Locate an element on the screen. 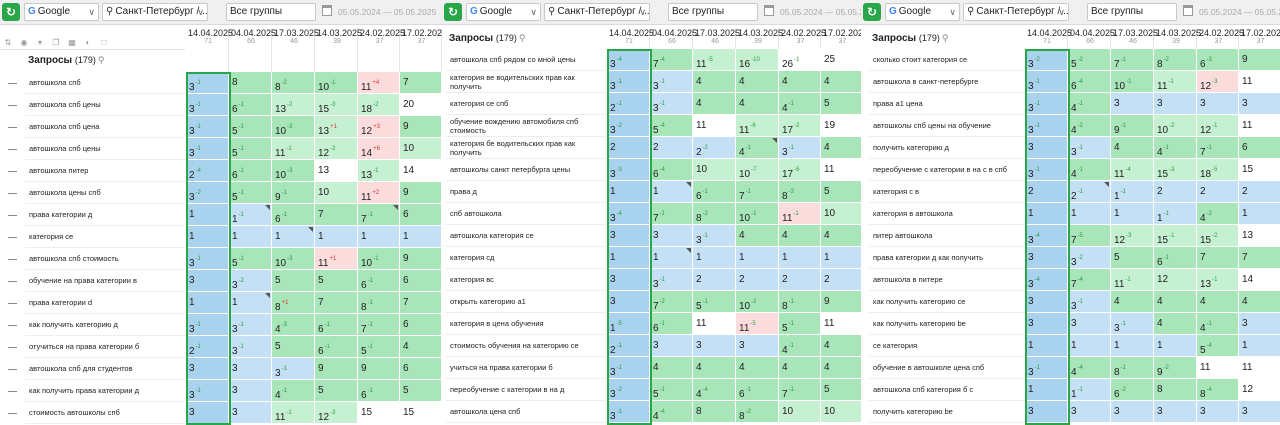  refresh-icon: ↻ is located at coordinates (11, 12).